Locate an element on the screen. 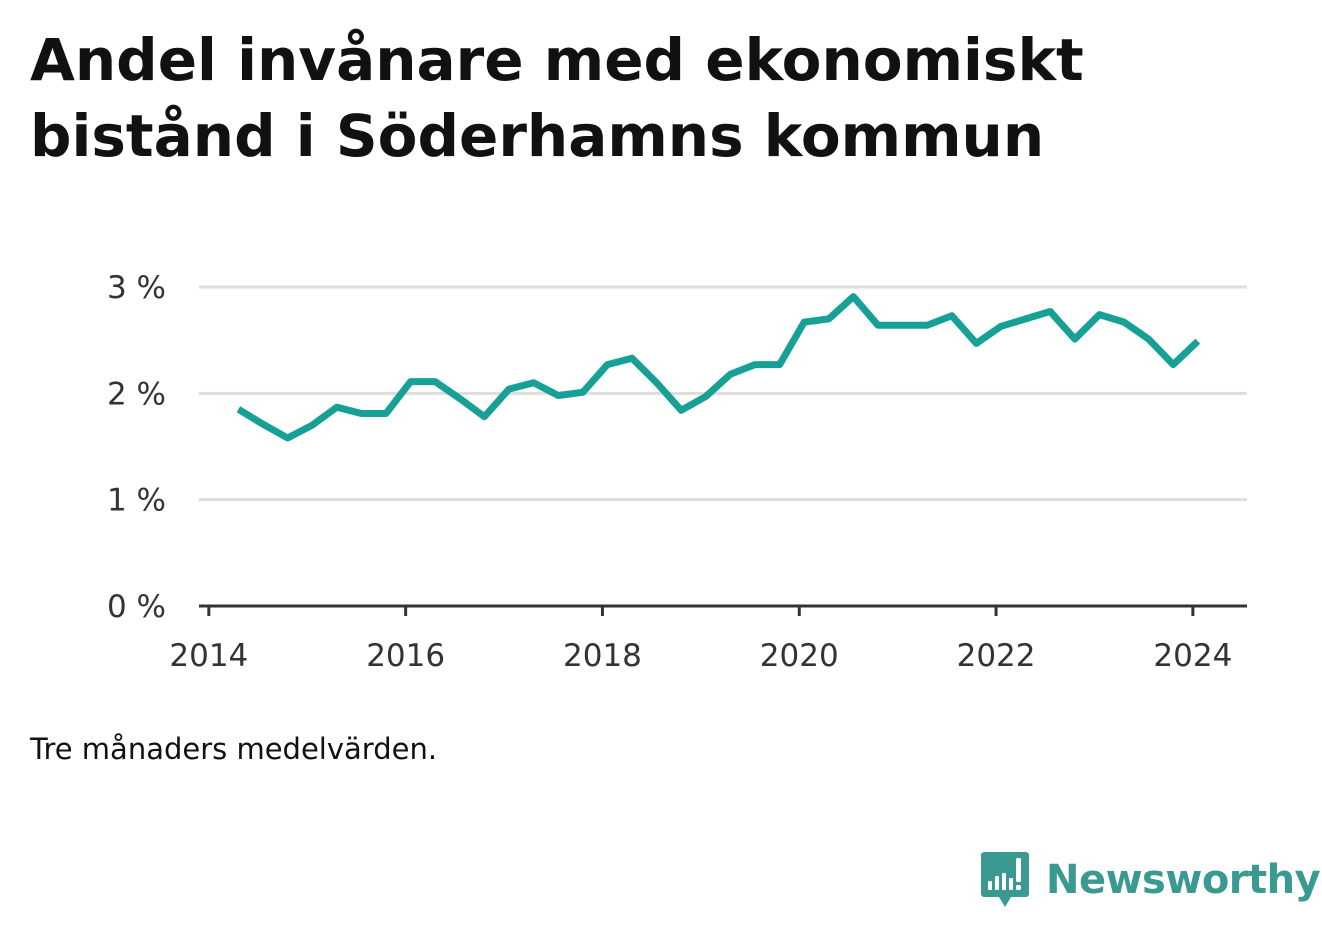 The width and height of the screenshot is (1322, 939). x-tick-label: 2022 is located at coordinates (996, 656).